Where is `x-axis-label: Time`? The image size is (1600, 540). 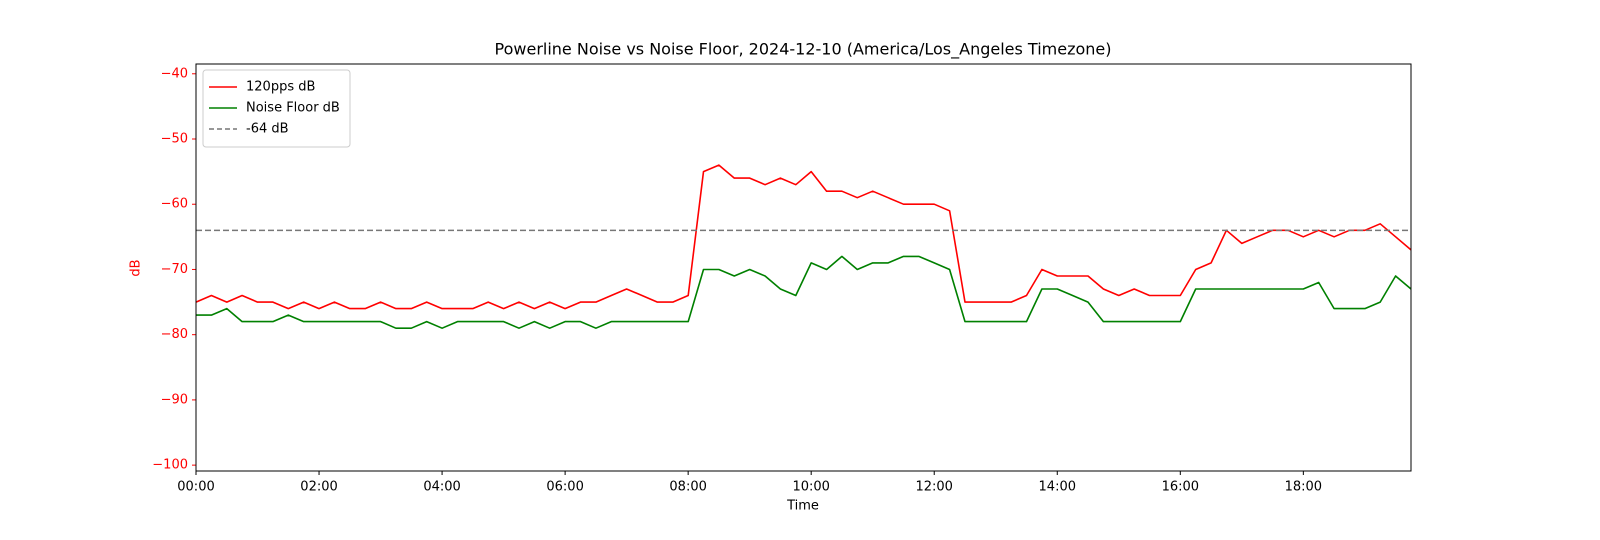
x-axis-label: Time is located at coordinates (802, 506).